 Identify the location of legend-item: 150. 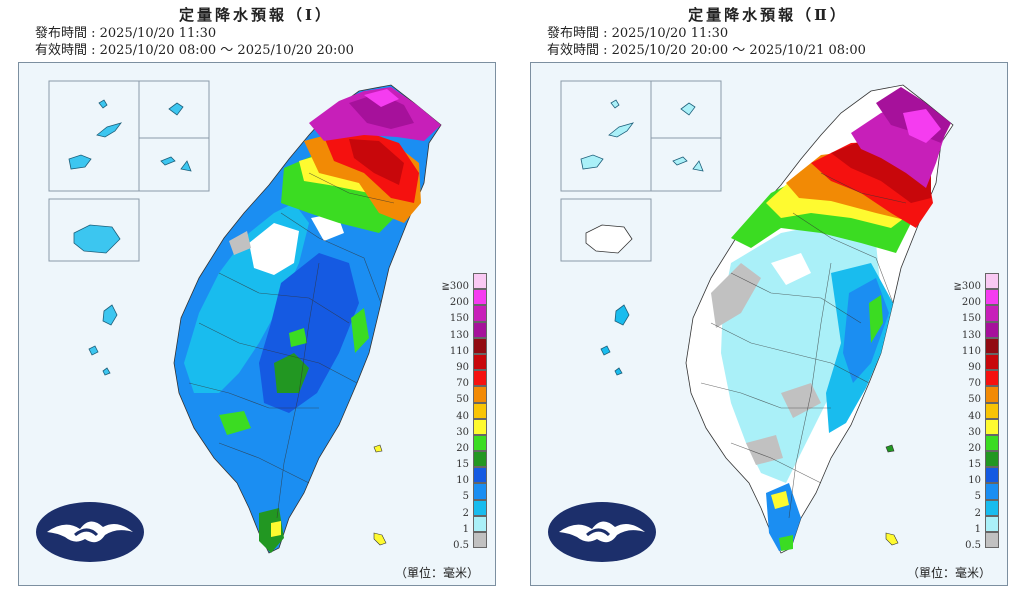
(971, 315).